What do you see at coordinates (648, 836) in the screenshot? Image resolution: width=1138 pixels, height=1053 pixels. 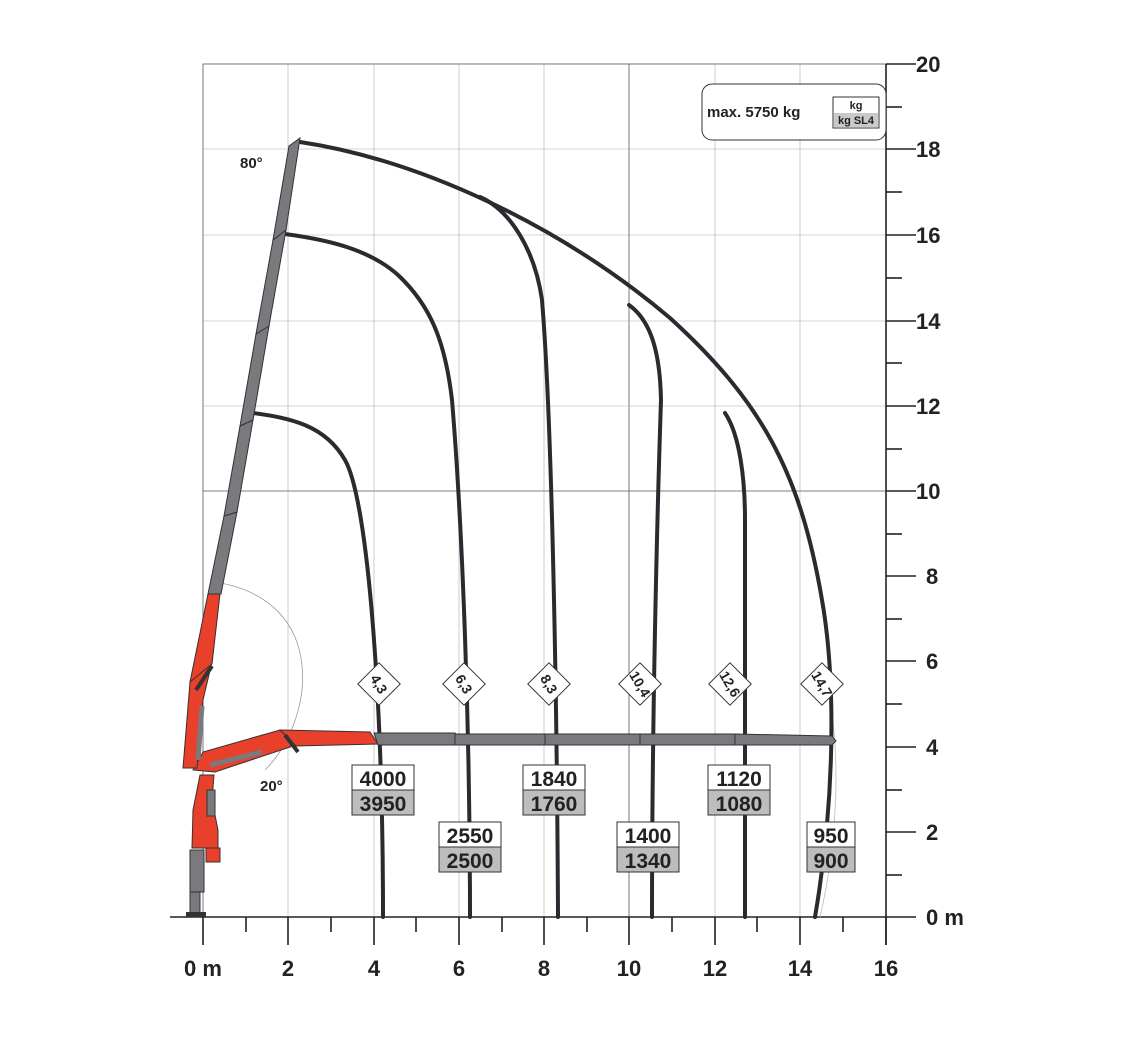 I see `load-kg: 1400` at bounding box center [648, 836].